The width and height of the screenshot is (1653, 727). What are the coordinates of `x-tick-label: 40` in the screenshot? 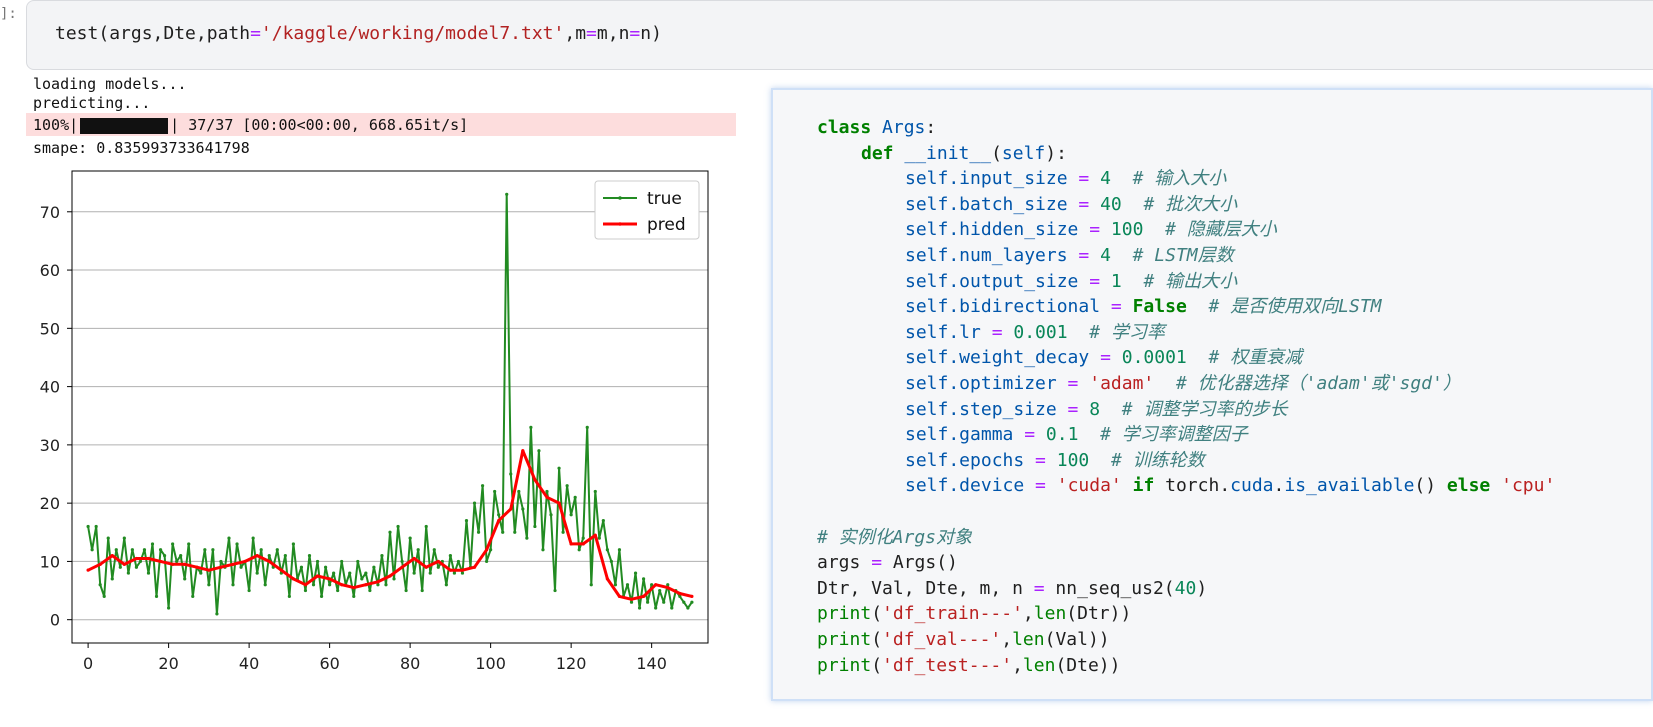 It's located at (249, 663).